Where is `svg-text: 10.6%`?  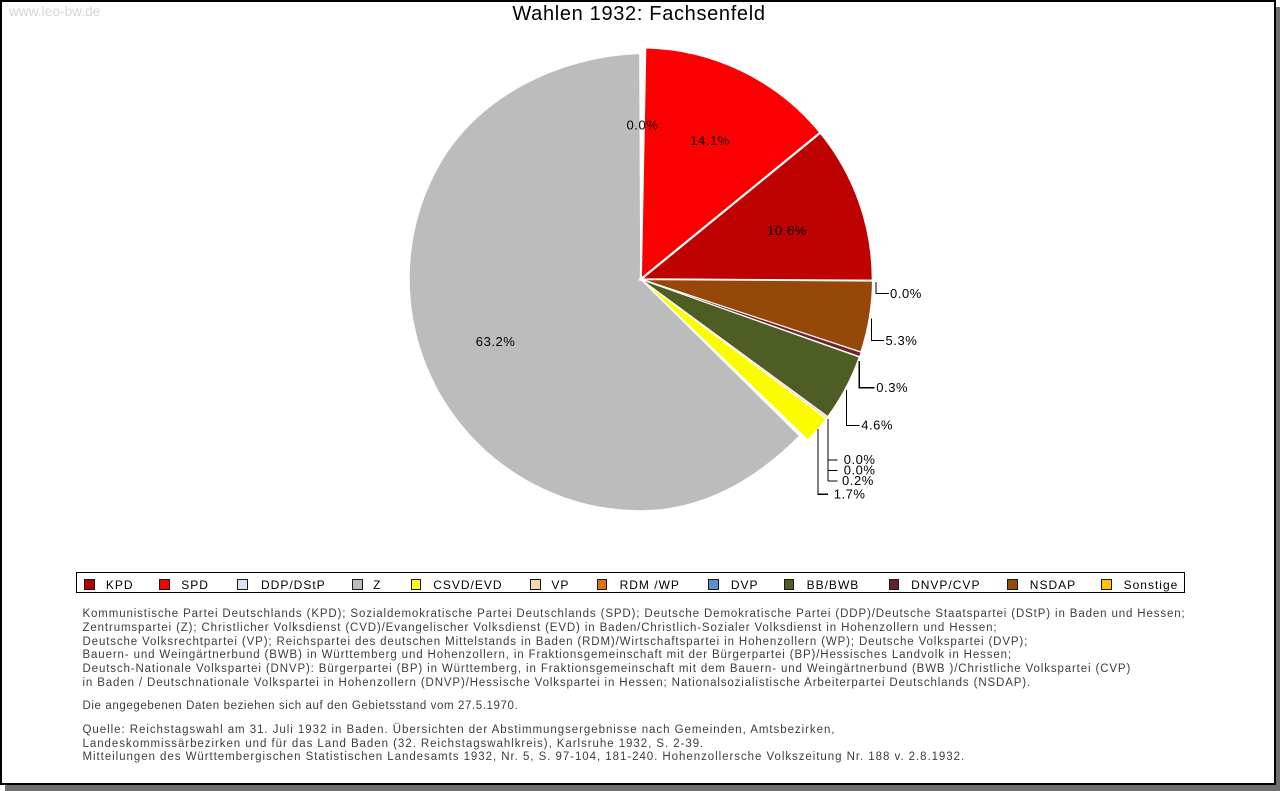 svg-text: 10.6% is located at coordinates (787, 230).